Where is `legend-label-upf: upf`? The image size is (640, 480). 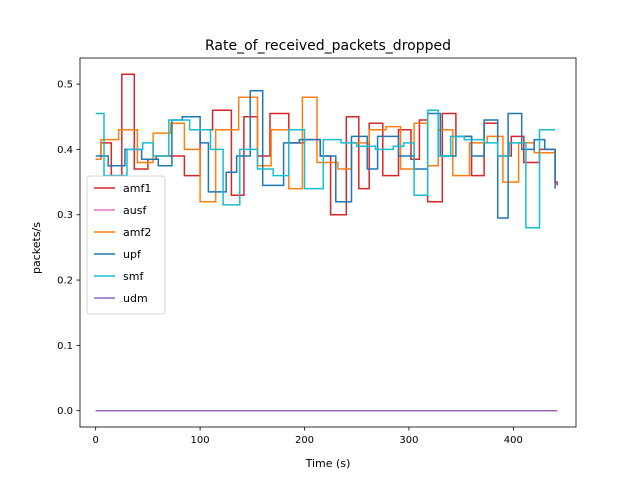
legend-label-upf: upf is located at coordinates (132, 254).